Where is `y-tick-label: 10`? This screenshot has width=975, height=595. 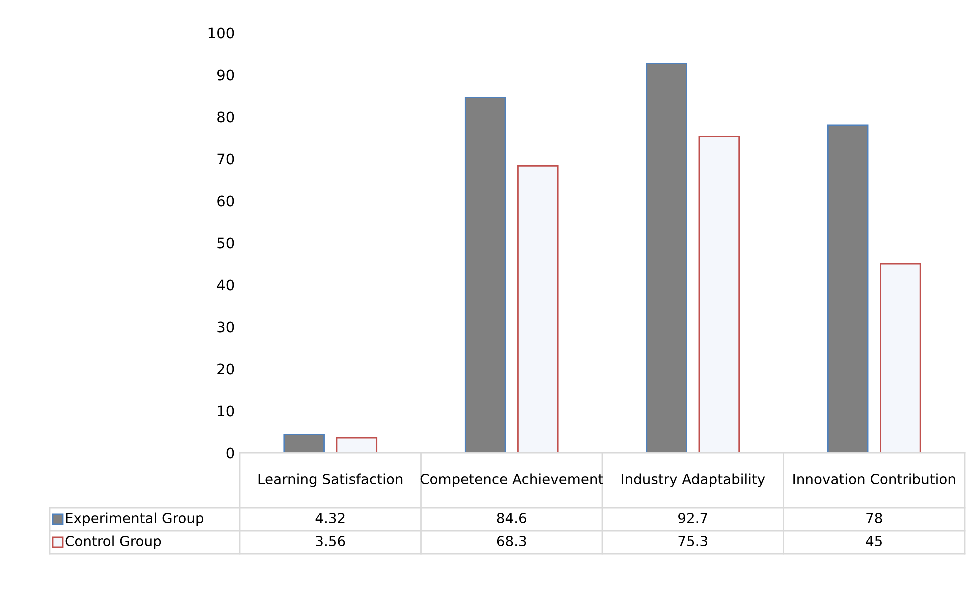
y-tick-label: 10 is located at coordinates (226, 411).